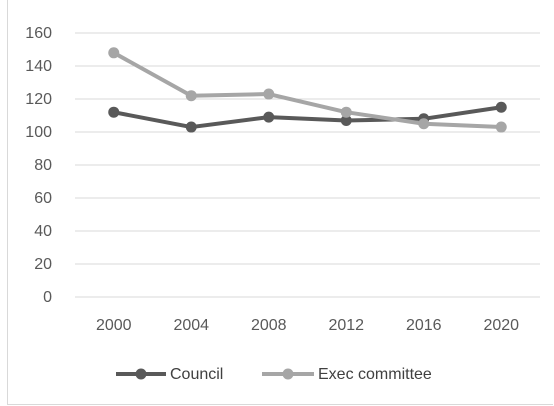 The image size is (554, 406). I want to click on x-tick-label: 2004, so click(191, 325).